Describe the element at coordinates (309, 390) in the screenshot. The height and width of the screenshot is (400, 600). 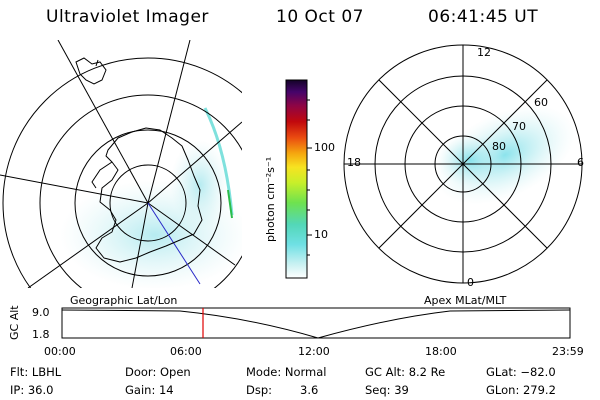
I see `dsp-value: 3.6` at that location.